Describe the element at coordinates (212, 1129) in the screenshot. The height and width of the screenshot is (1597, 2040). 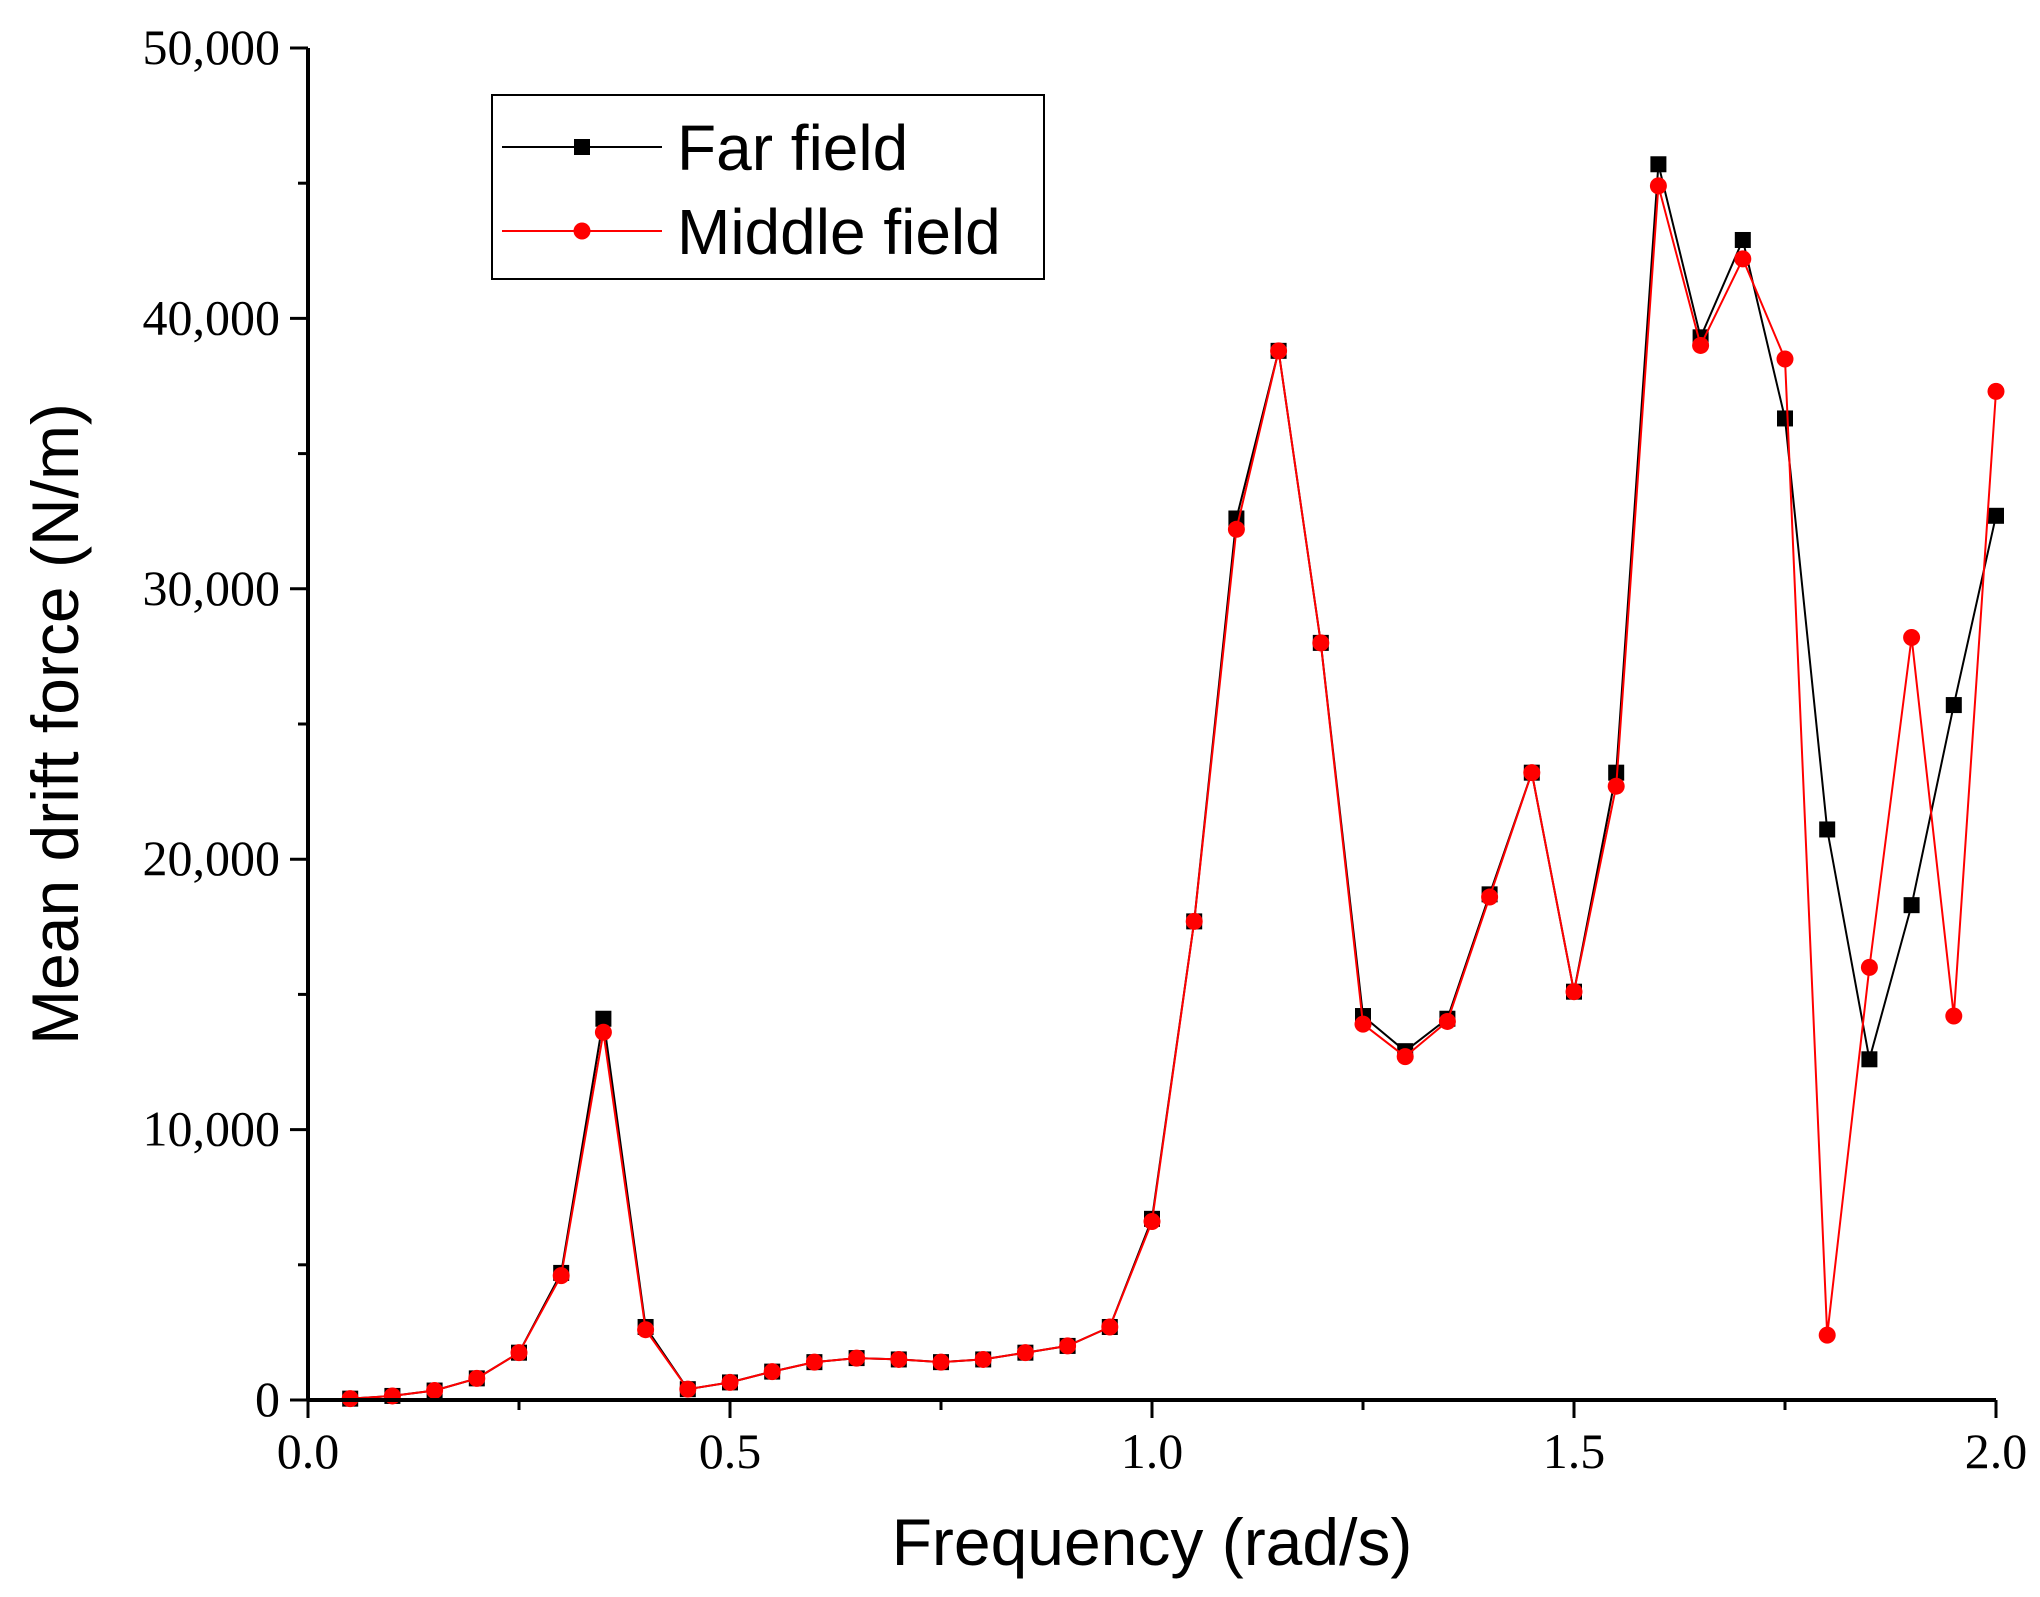
I see `y-tick-label: 10,000` at that location.